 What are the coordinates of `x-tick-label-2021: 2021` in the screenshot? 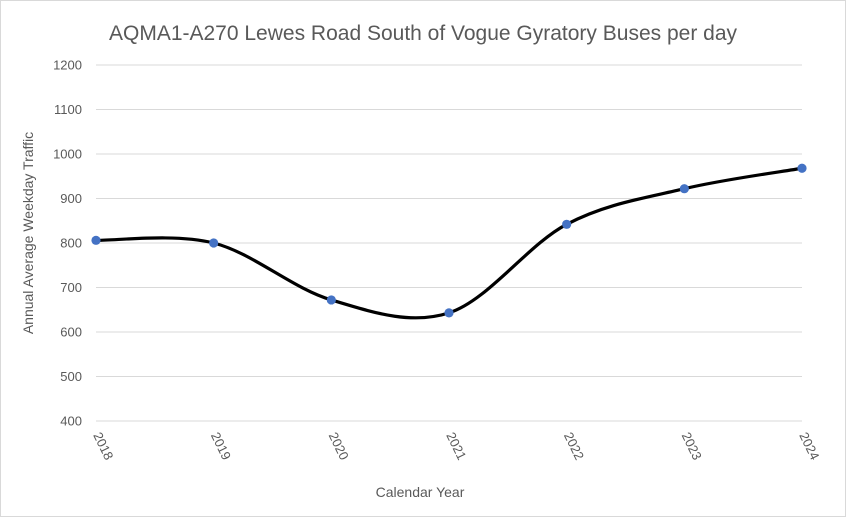 It's located at (456, 446).